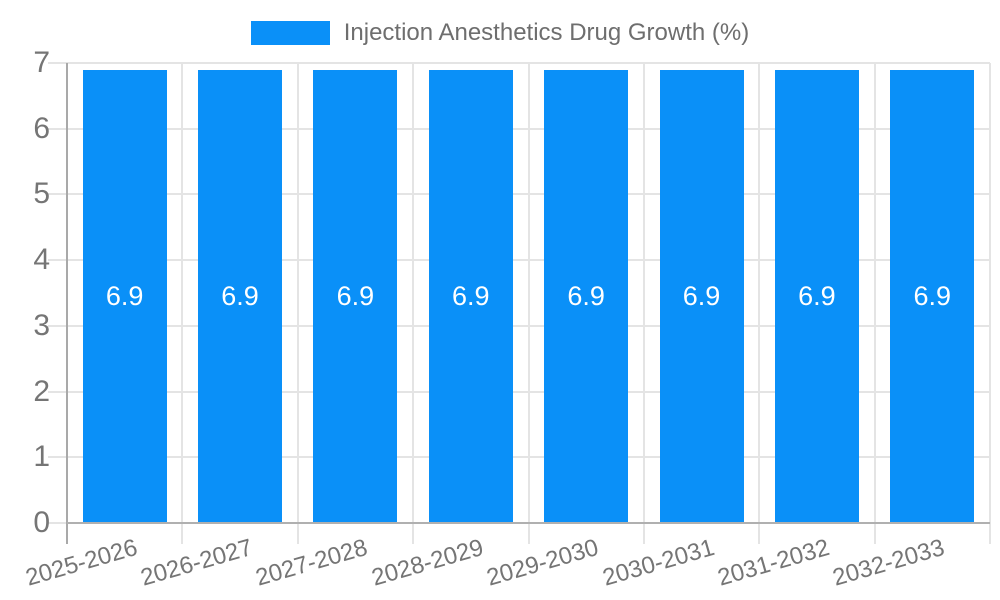 The image size is (1000, 600). Describe the element at coordinates (41, 457) in the screenshot. I see `y-tick-label: 1` at that location.